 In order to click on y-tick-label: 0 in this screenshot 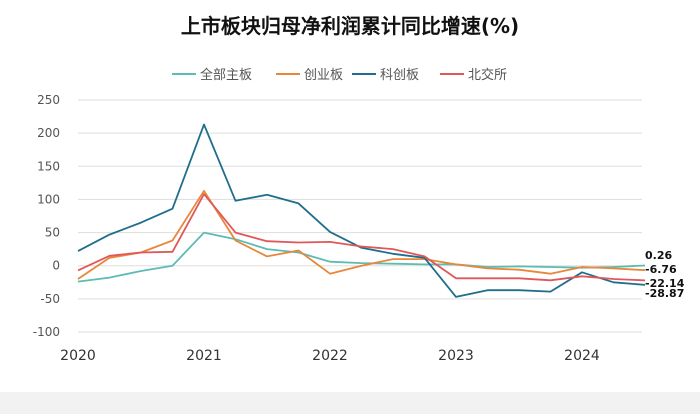, I will do `click(56, 266)`.